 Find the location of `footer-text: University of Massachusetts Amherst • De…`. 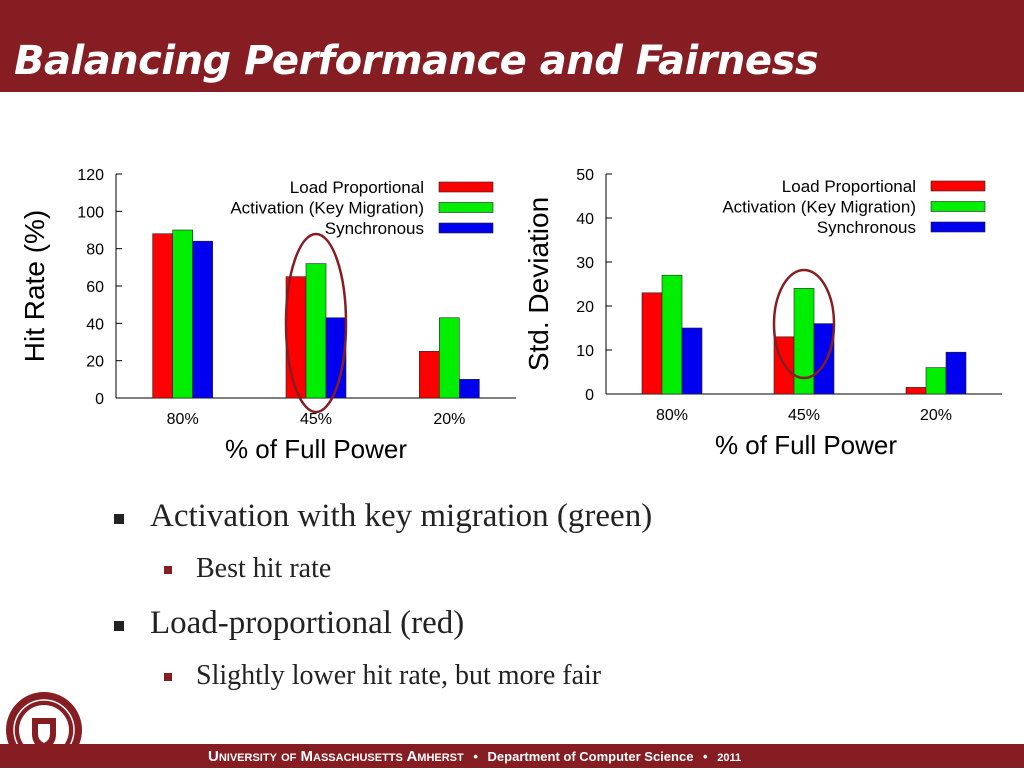

footer-text: University of Massachusetts Amherst • De… is located at coordinates (474, 756).